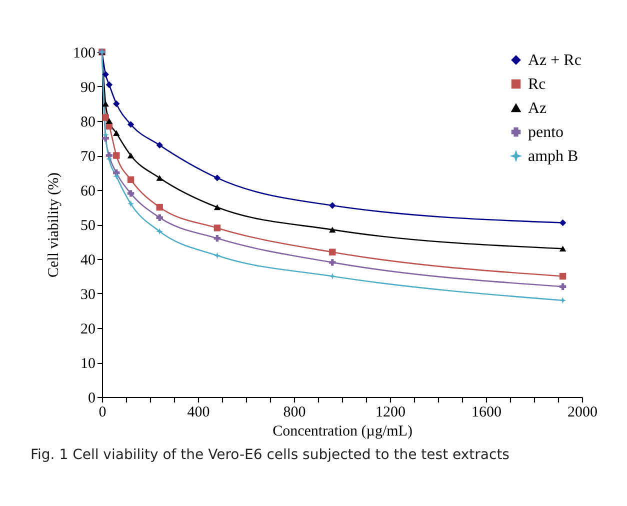 The height and width of the screenshot is (506, 627). What do you see at coordinates (391, 412) in the screenshot?
I see `x-tick-label: 1200` at bounding box center [391, 412].